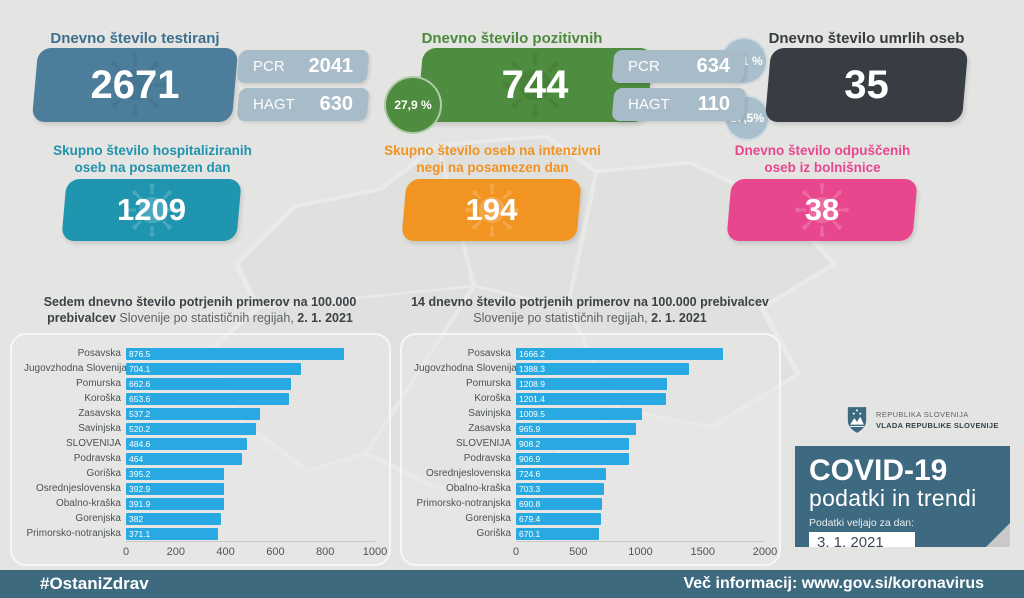  What do you see at coordinates (254, 552) in the screenshot?
I see `axis-track: 0 200 400 600 800 1000` at bounding box center [254, 552].